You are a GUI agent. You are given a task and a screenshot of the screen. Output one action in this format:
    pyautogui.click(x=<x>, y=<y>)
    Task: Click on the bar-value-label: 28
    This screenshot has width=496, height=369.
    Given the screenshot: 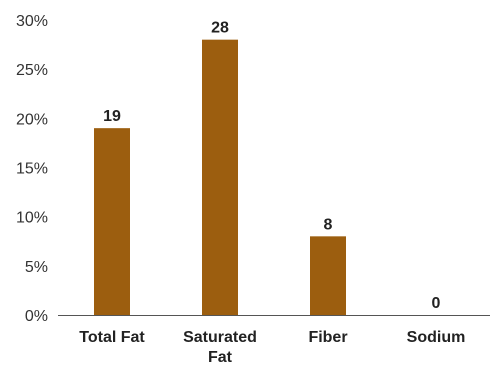 What is the action you would take?
    pyautogui.click(x=220, y=28)
    